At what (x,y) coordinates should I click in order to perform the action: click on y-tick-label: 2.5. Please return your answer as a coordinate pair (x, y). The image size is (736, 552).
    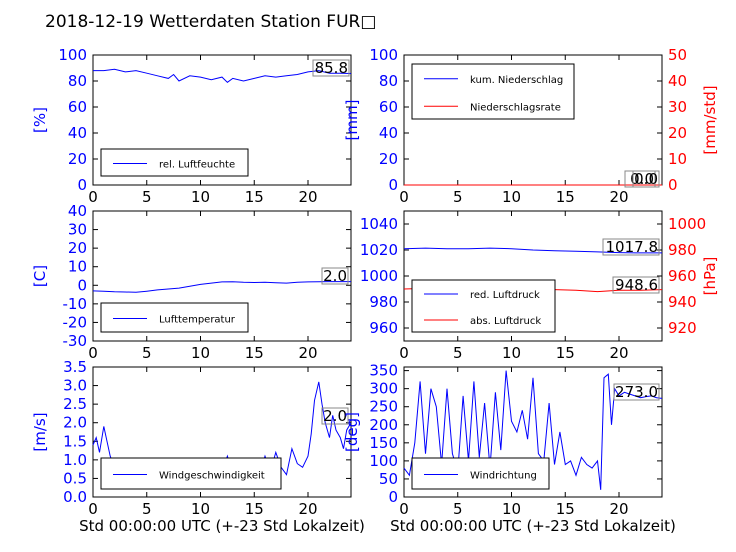
    Looking at the image, I should click on (75, 404).